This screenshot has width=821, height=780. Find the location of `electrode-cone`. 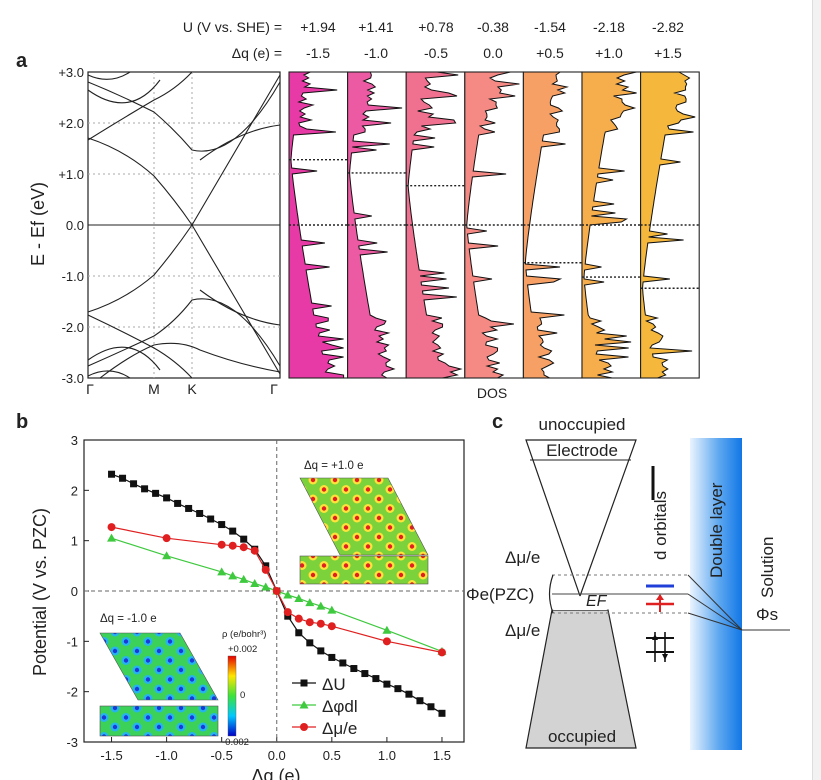

electrode-cone is located at coordinates (581, 594).